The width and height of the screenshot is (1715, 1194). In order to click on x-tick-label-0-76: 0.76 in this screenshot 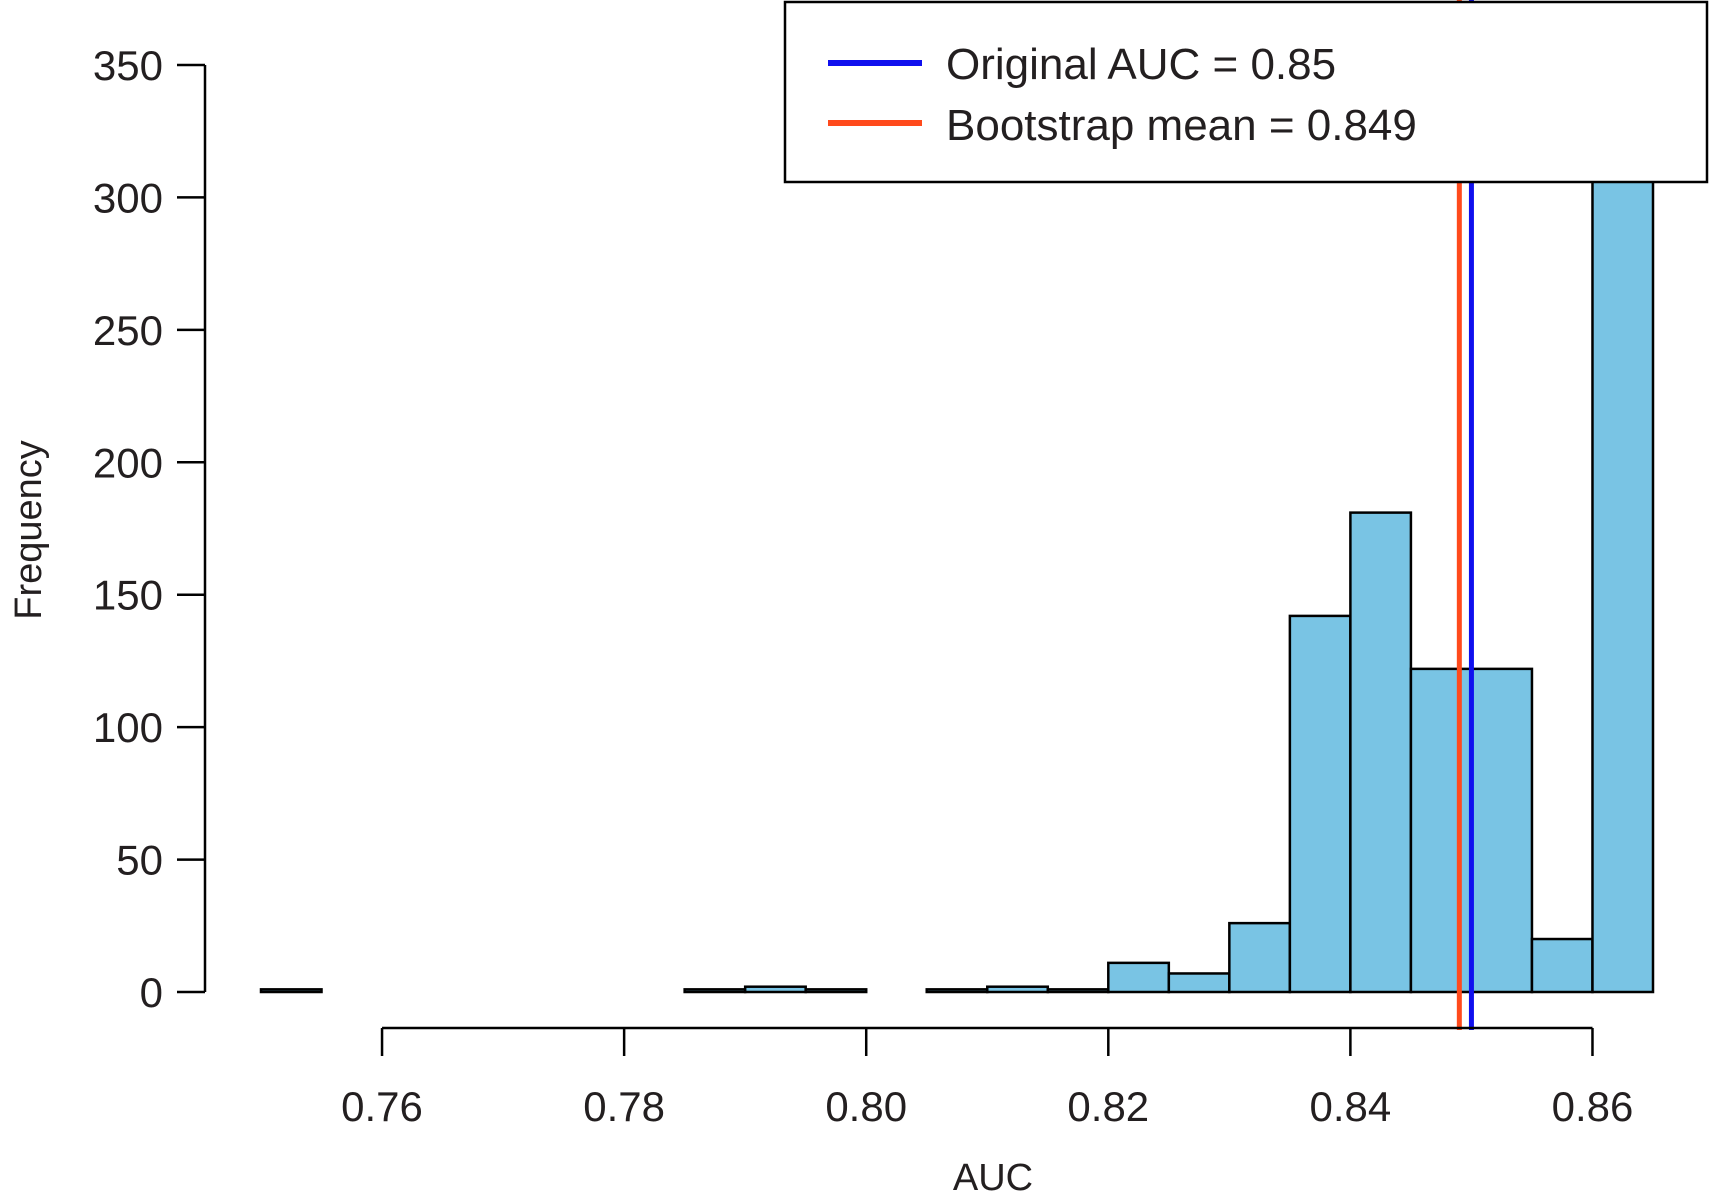, I will do `click(382, 1106)`.